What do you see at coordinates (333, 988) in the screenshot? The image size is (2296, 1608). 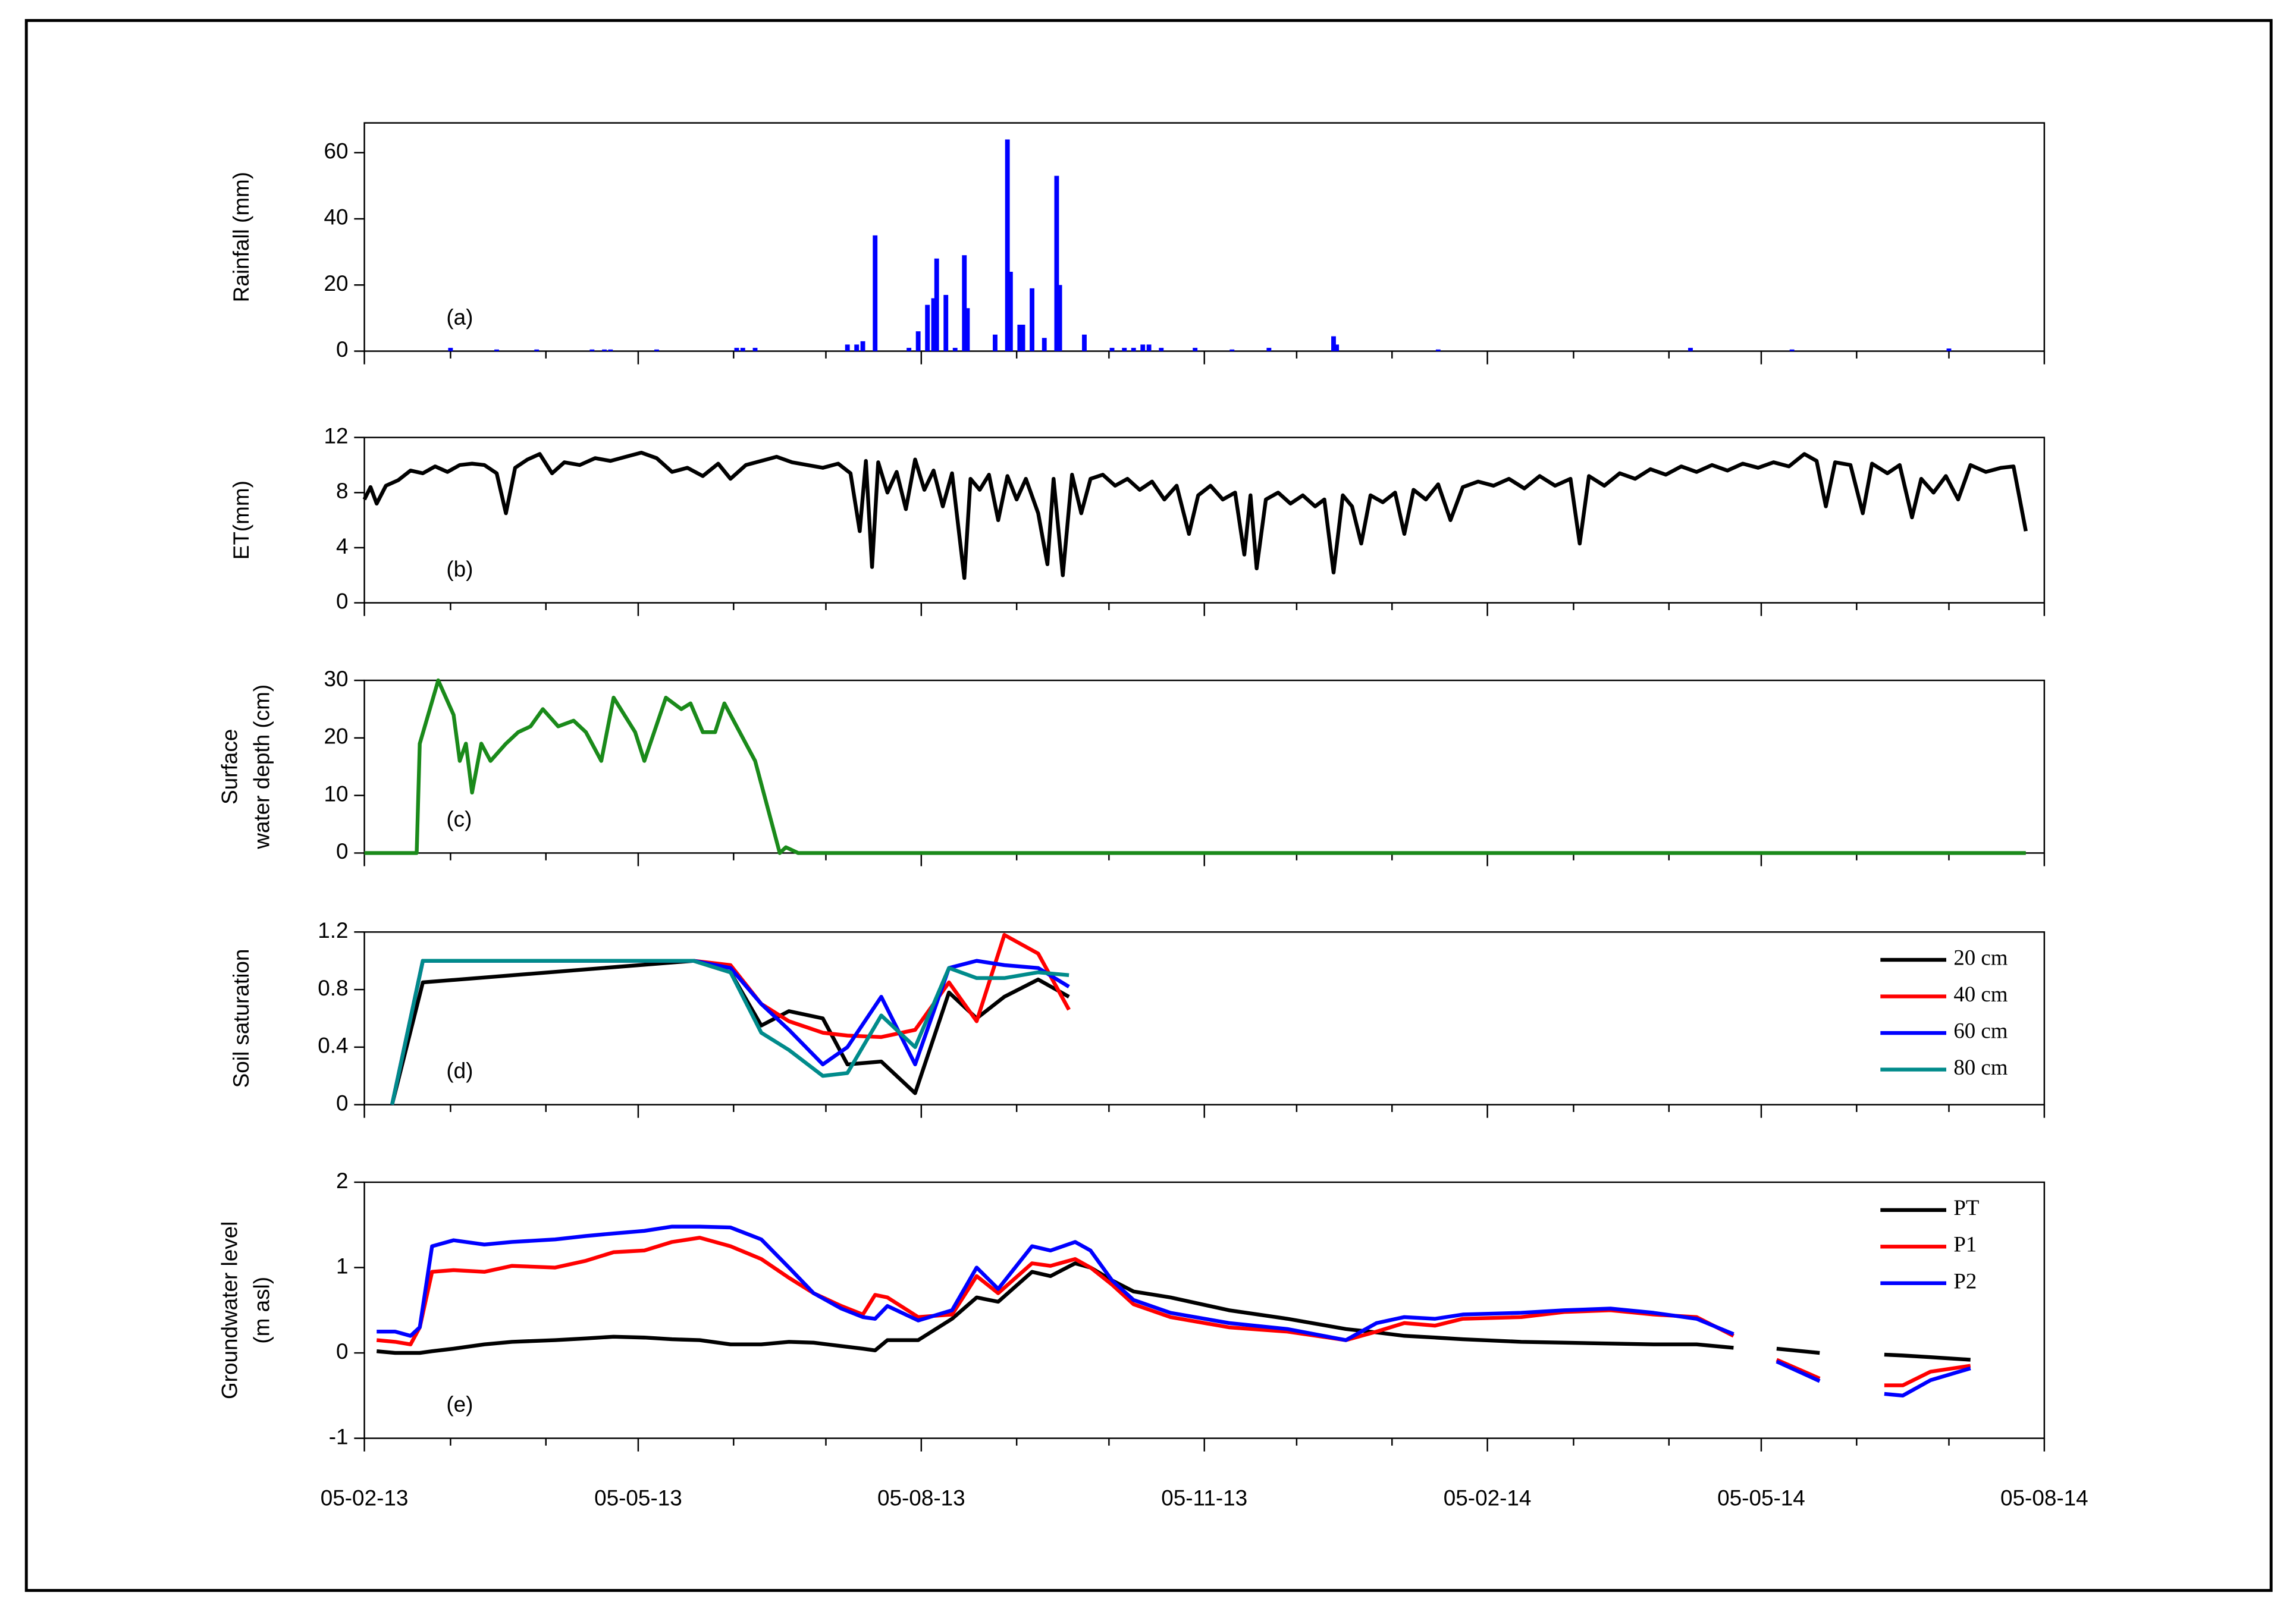 I see `y-tick-label: 0.8` at bounding box center [333, 988].